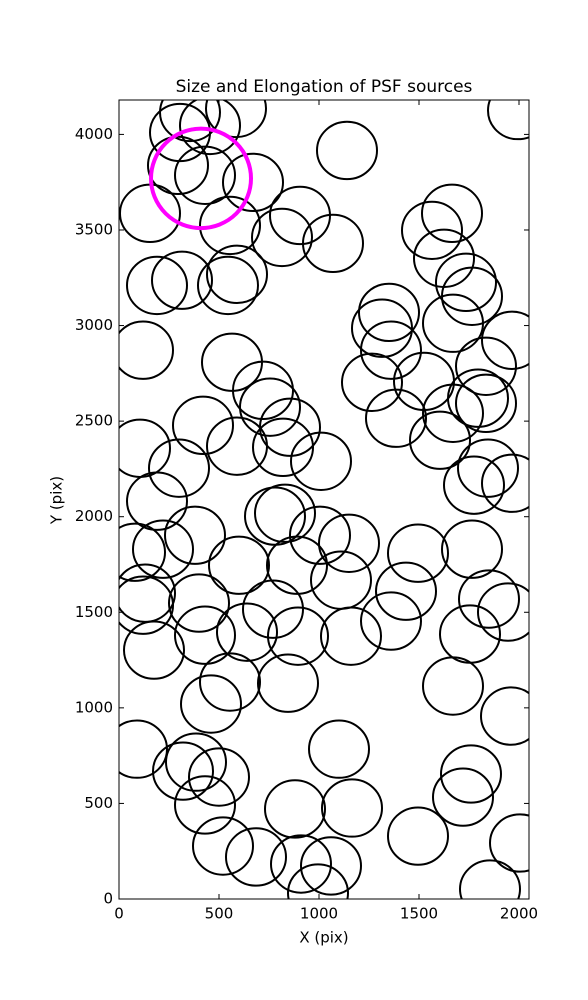  I want to click on chart-title: Size and Elongation of PSF sources, so click(324, 87).